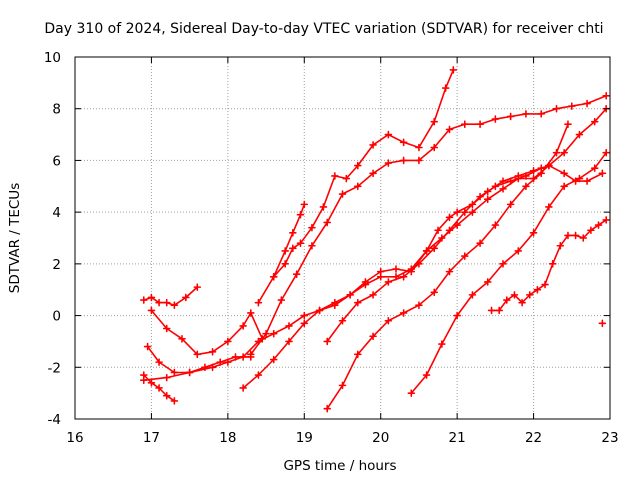 The image size is (640, 480). What do you see at coordinates (56, 317) in the screenshot?
I see `y-tick-label: 0` at bounding box center [56, 317].